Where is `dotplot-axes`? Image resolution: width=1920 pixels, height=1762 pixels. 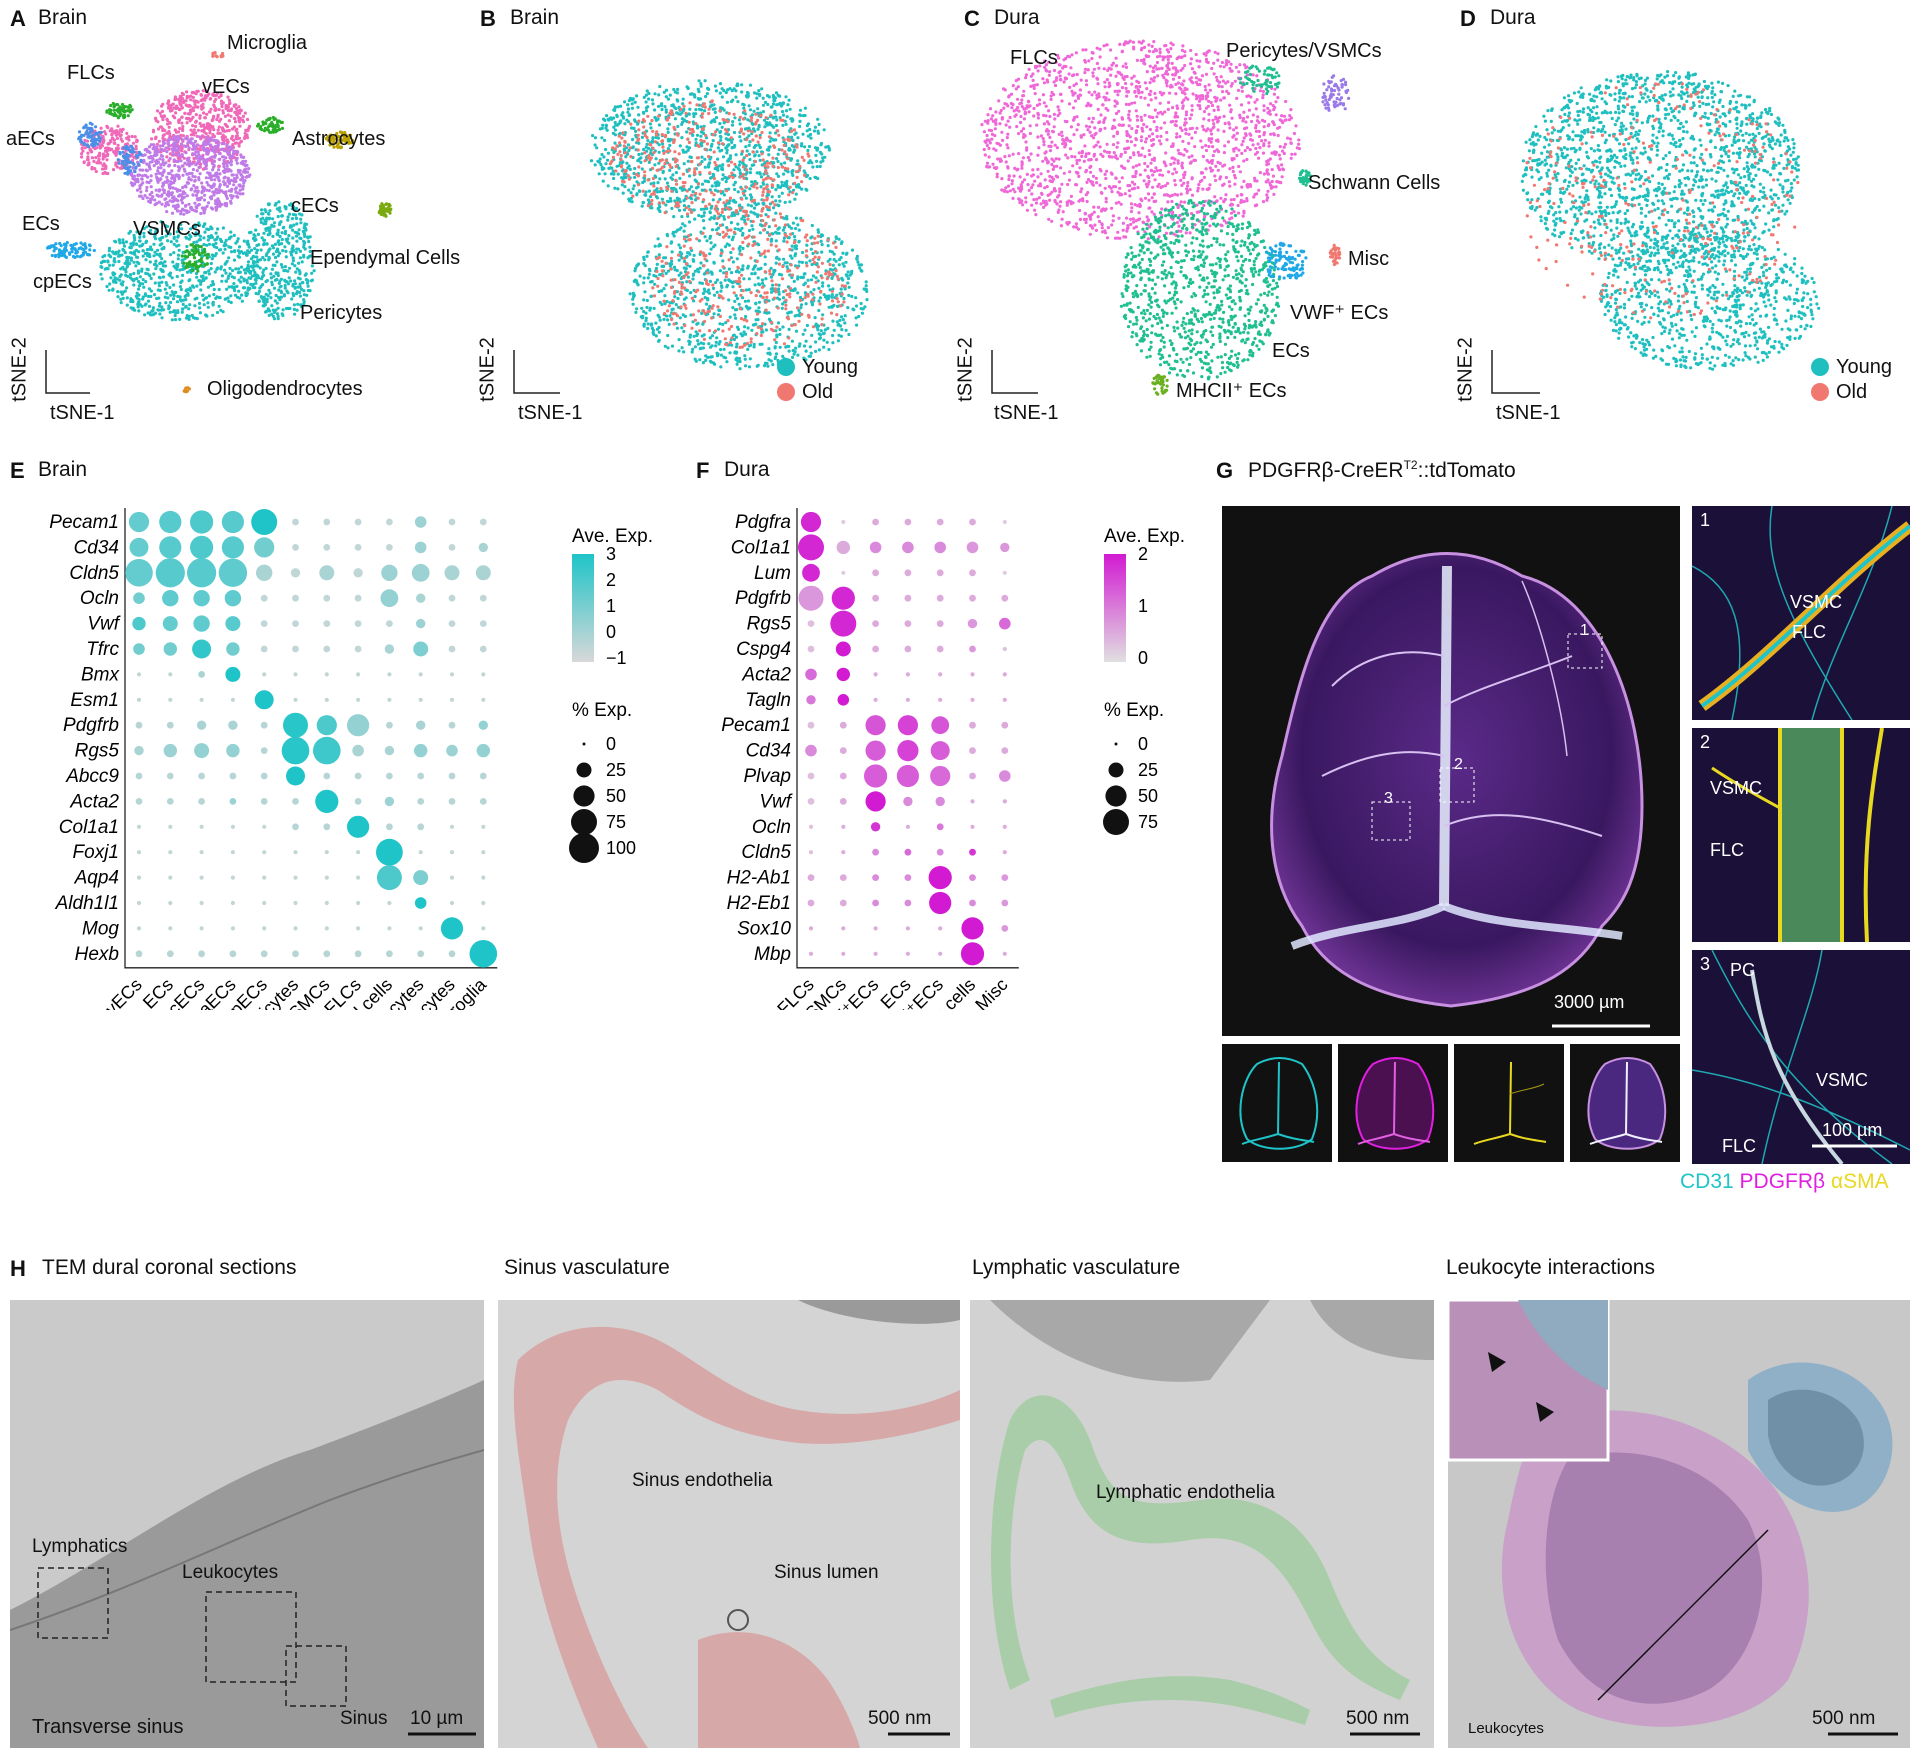
dotplot-axes is located at coordinates (907, 738).